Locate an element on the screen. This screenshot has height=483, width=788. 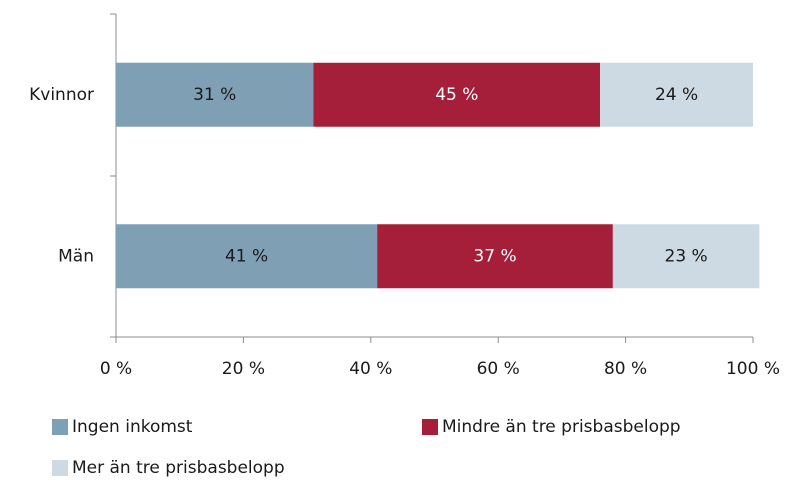
x-tick-label: 20 % is located at coordinates (243, 369).